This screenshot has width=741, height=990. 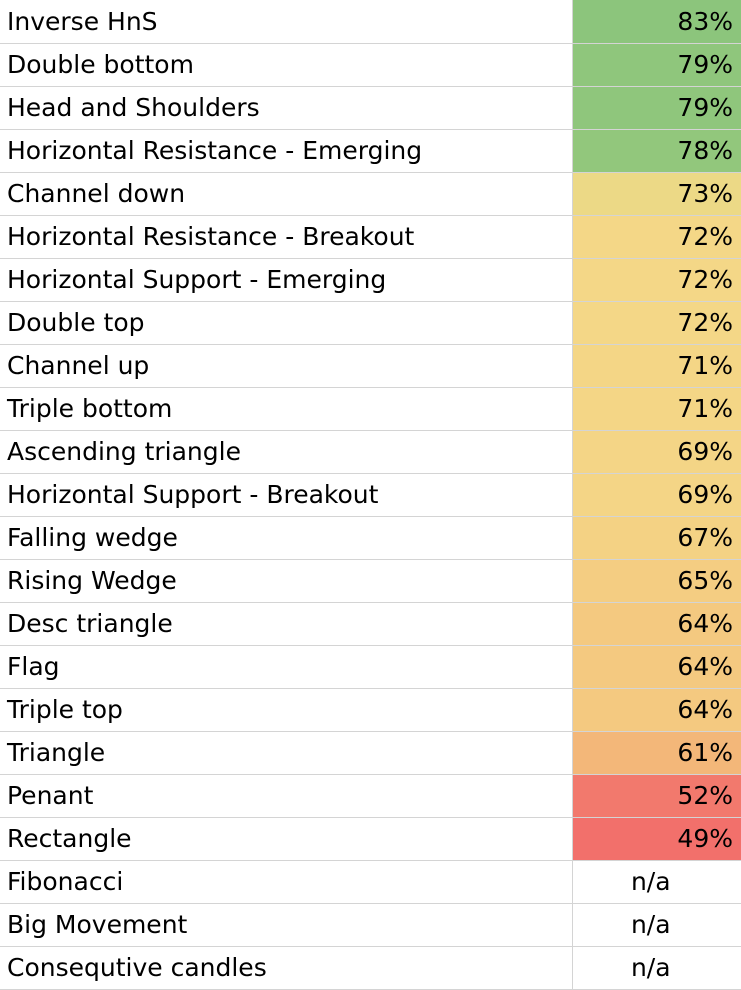 I want to click on pattern-name-cell: Triple bottom, so click(x=286, y=409).